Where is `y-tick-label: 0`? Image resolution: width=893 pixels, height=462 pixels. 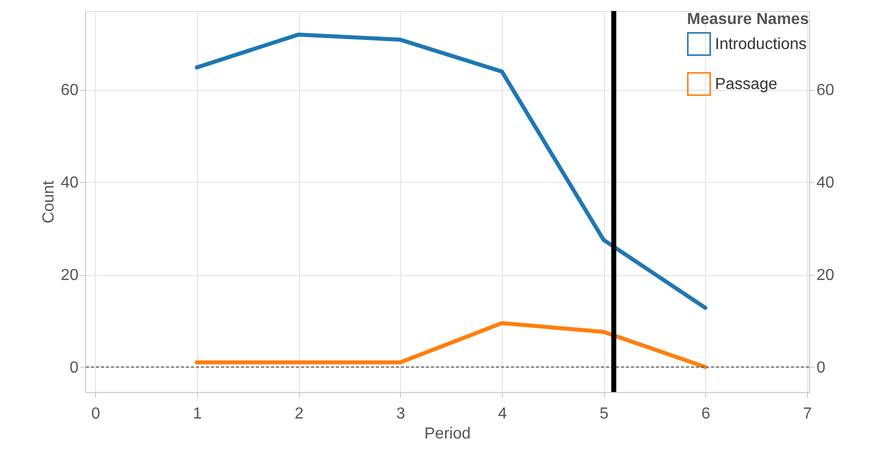
y-tick-label: 0 is located at coordinates (74, 368).